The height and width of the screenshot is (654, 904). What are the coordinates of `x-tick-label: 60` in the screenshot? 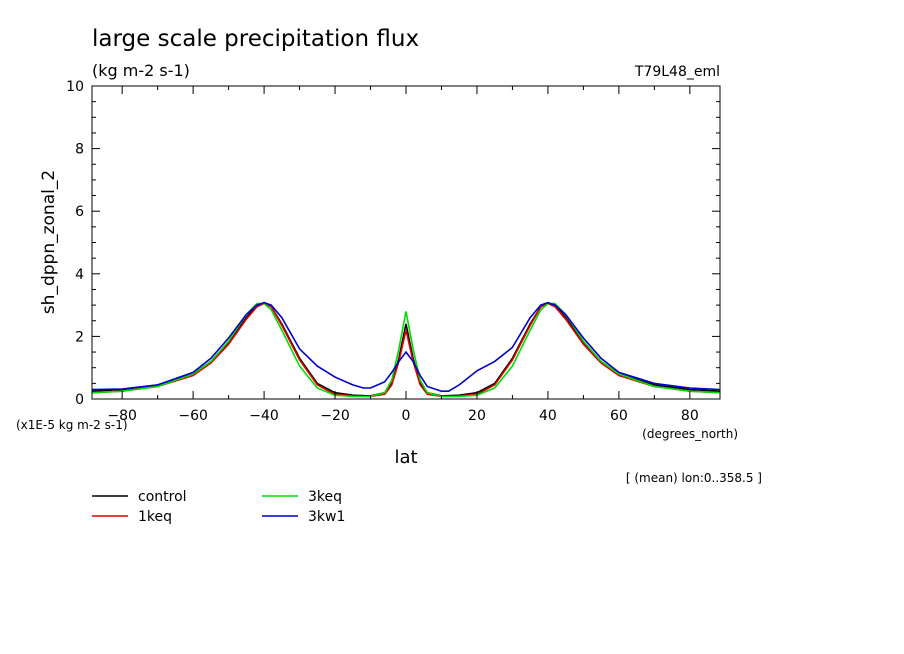 It's located at (619, 416).